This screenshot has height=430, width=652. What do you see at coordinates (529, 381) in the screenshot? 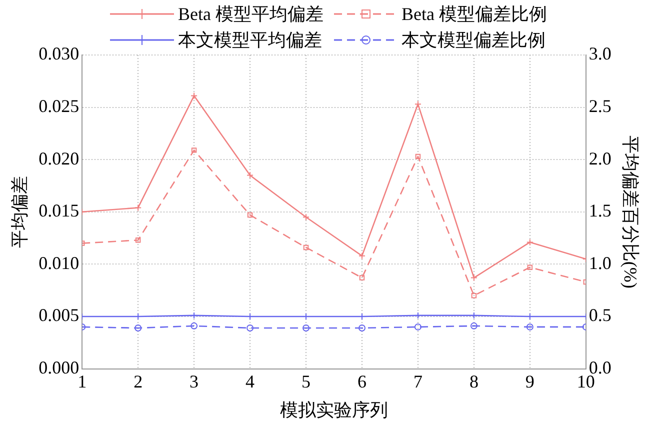
I see `x-tick-label: 9` at bounding box center [529, 381].